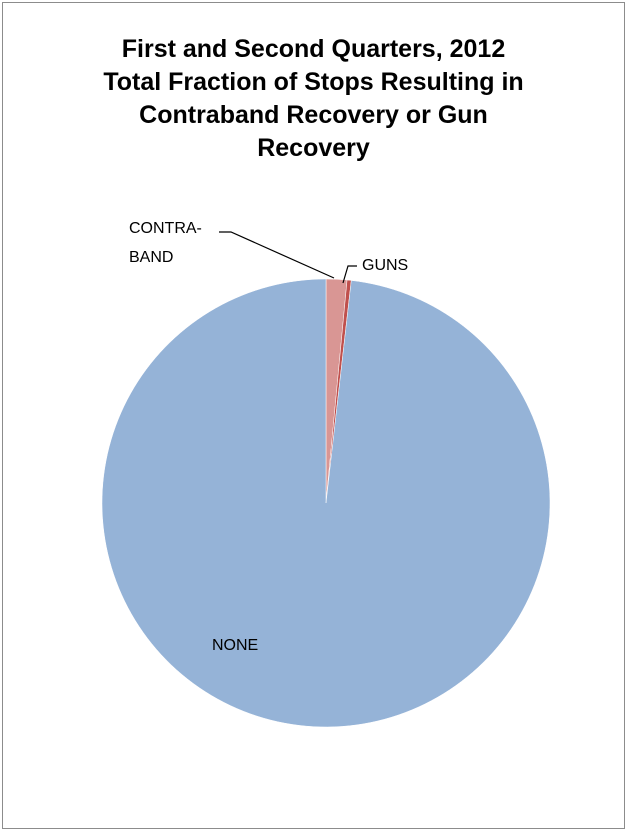 This screenshot has height=831, width=629. I want to click on title-line-3: Contraband Recovery or Gun, so click(313, 115).